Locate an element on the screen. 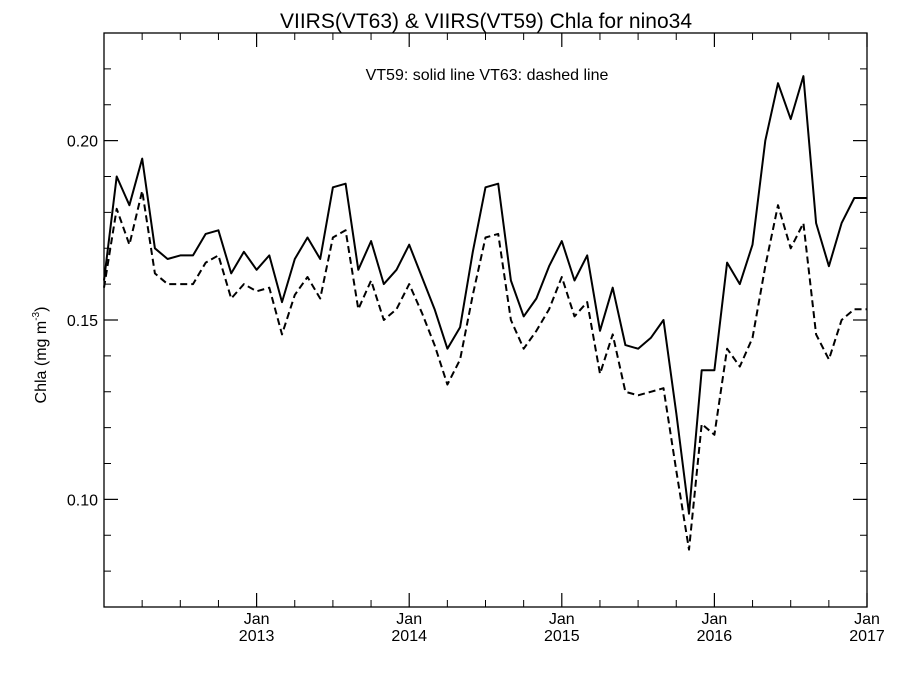  y-axis-label-close: ) is located at coordinates (41, 309).